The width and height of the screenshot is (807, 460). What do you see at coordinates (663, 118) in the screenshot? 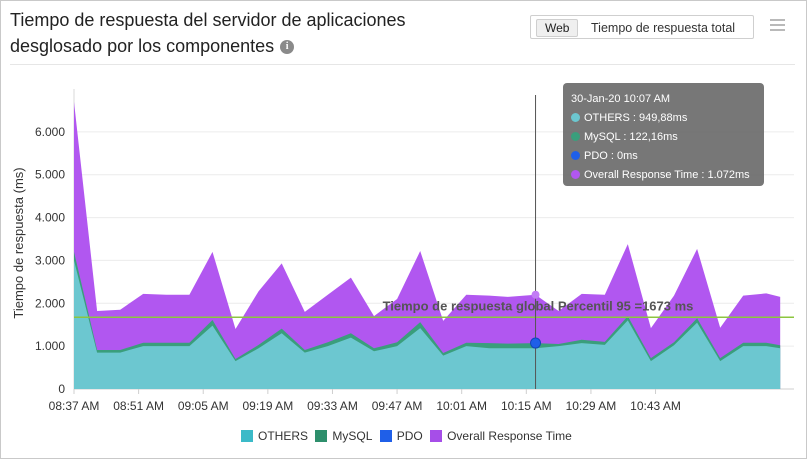
I see `tooltip-row-others: OTHERS : 949,88ms` at bounding box center [663, 118].